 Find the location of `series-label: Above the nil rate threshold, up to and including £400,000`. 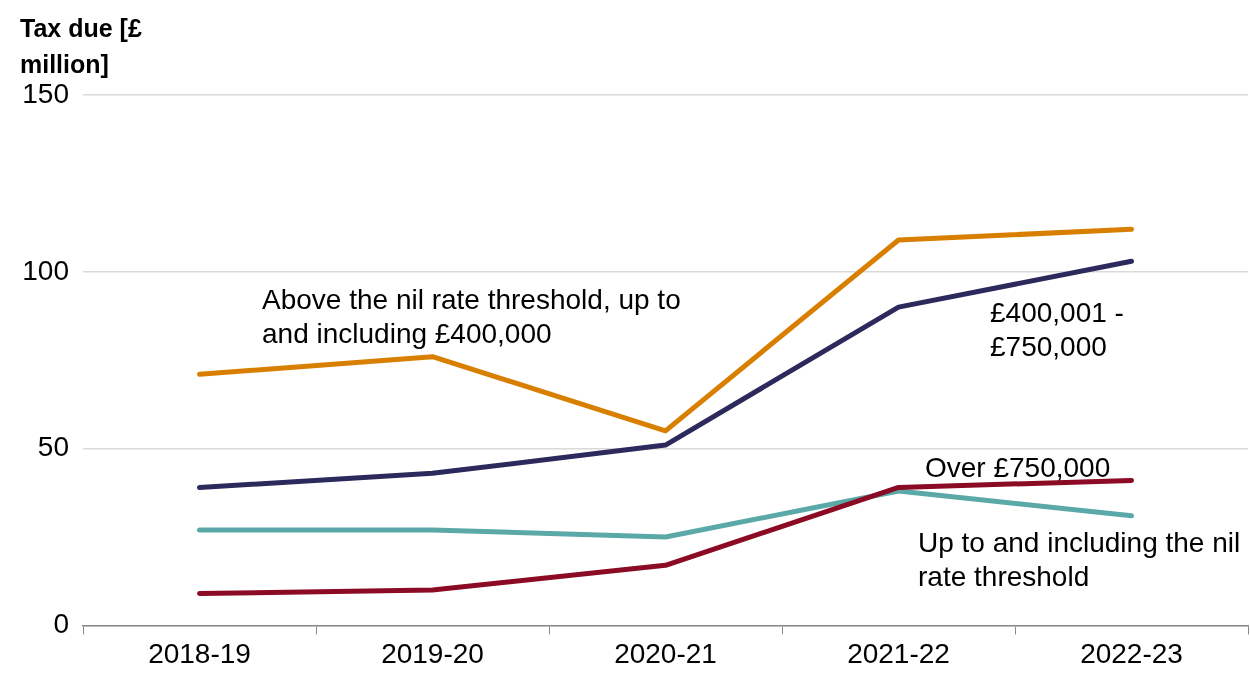

series-label: Above the nil rate threshold, up to and including £400,000 is located at coordinates (471, 316).